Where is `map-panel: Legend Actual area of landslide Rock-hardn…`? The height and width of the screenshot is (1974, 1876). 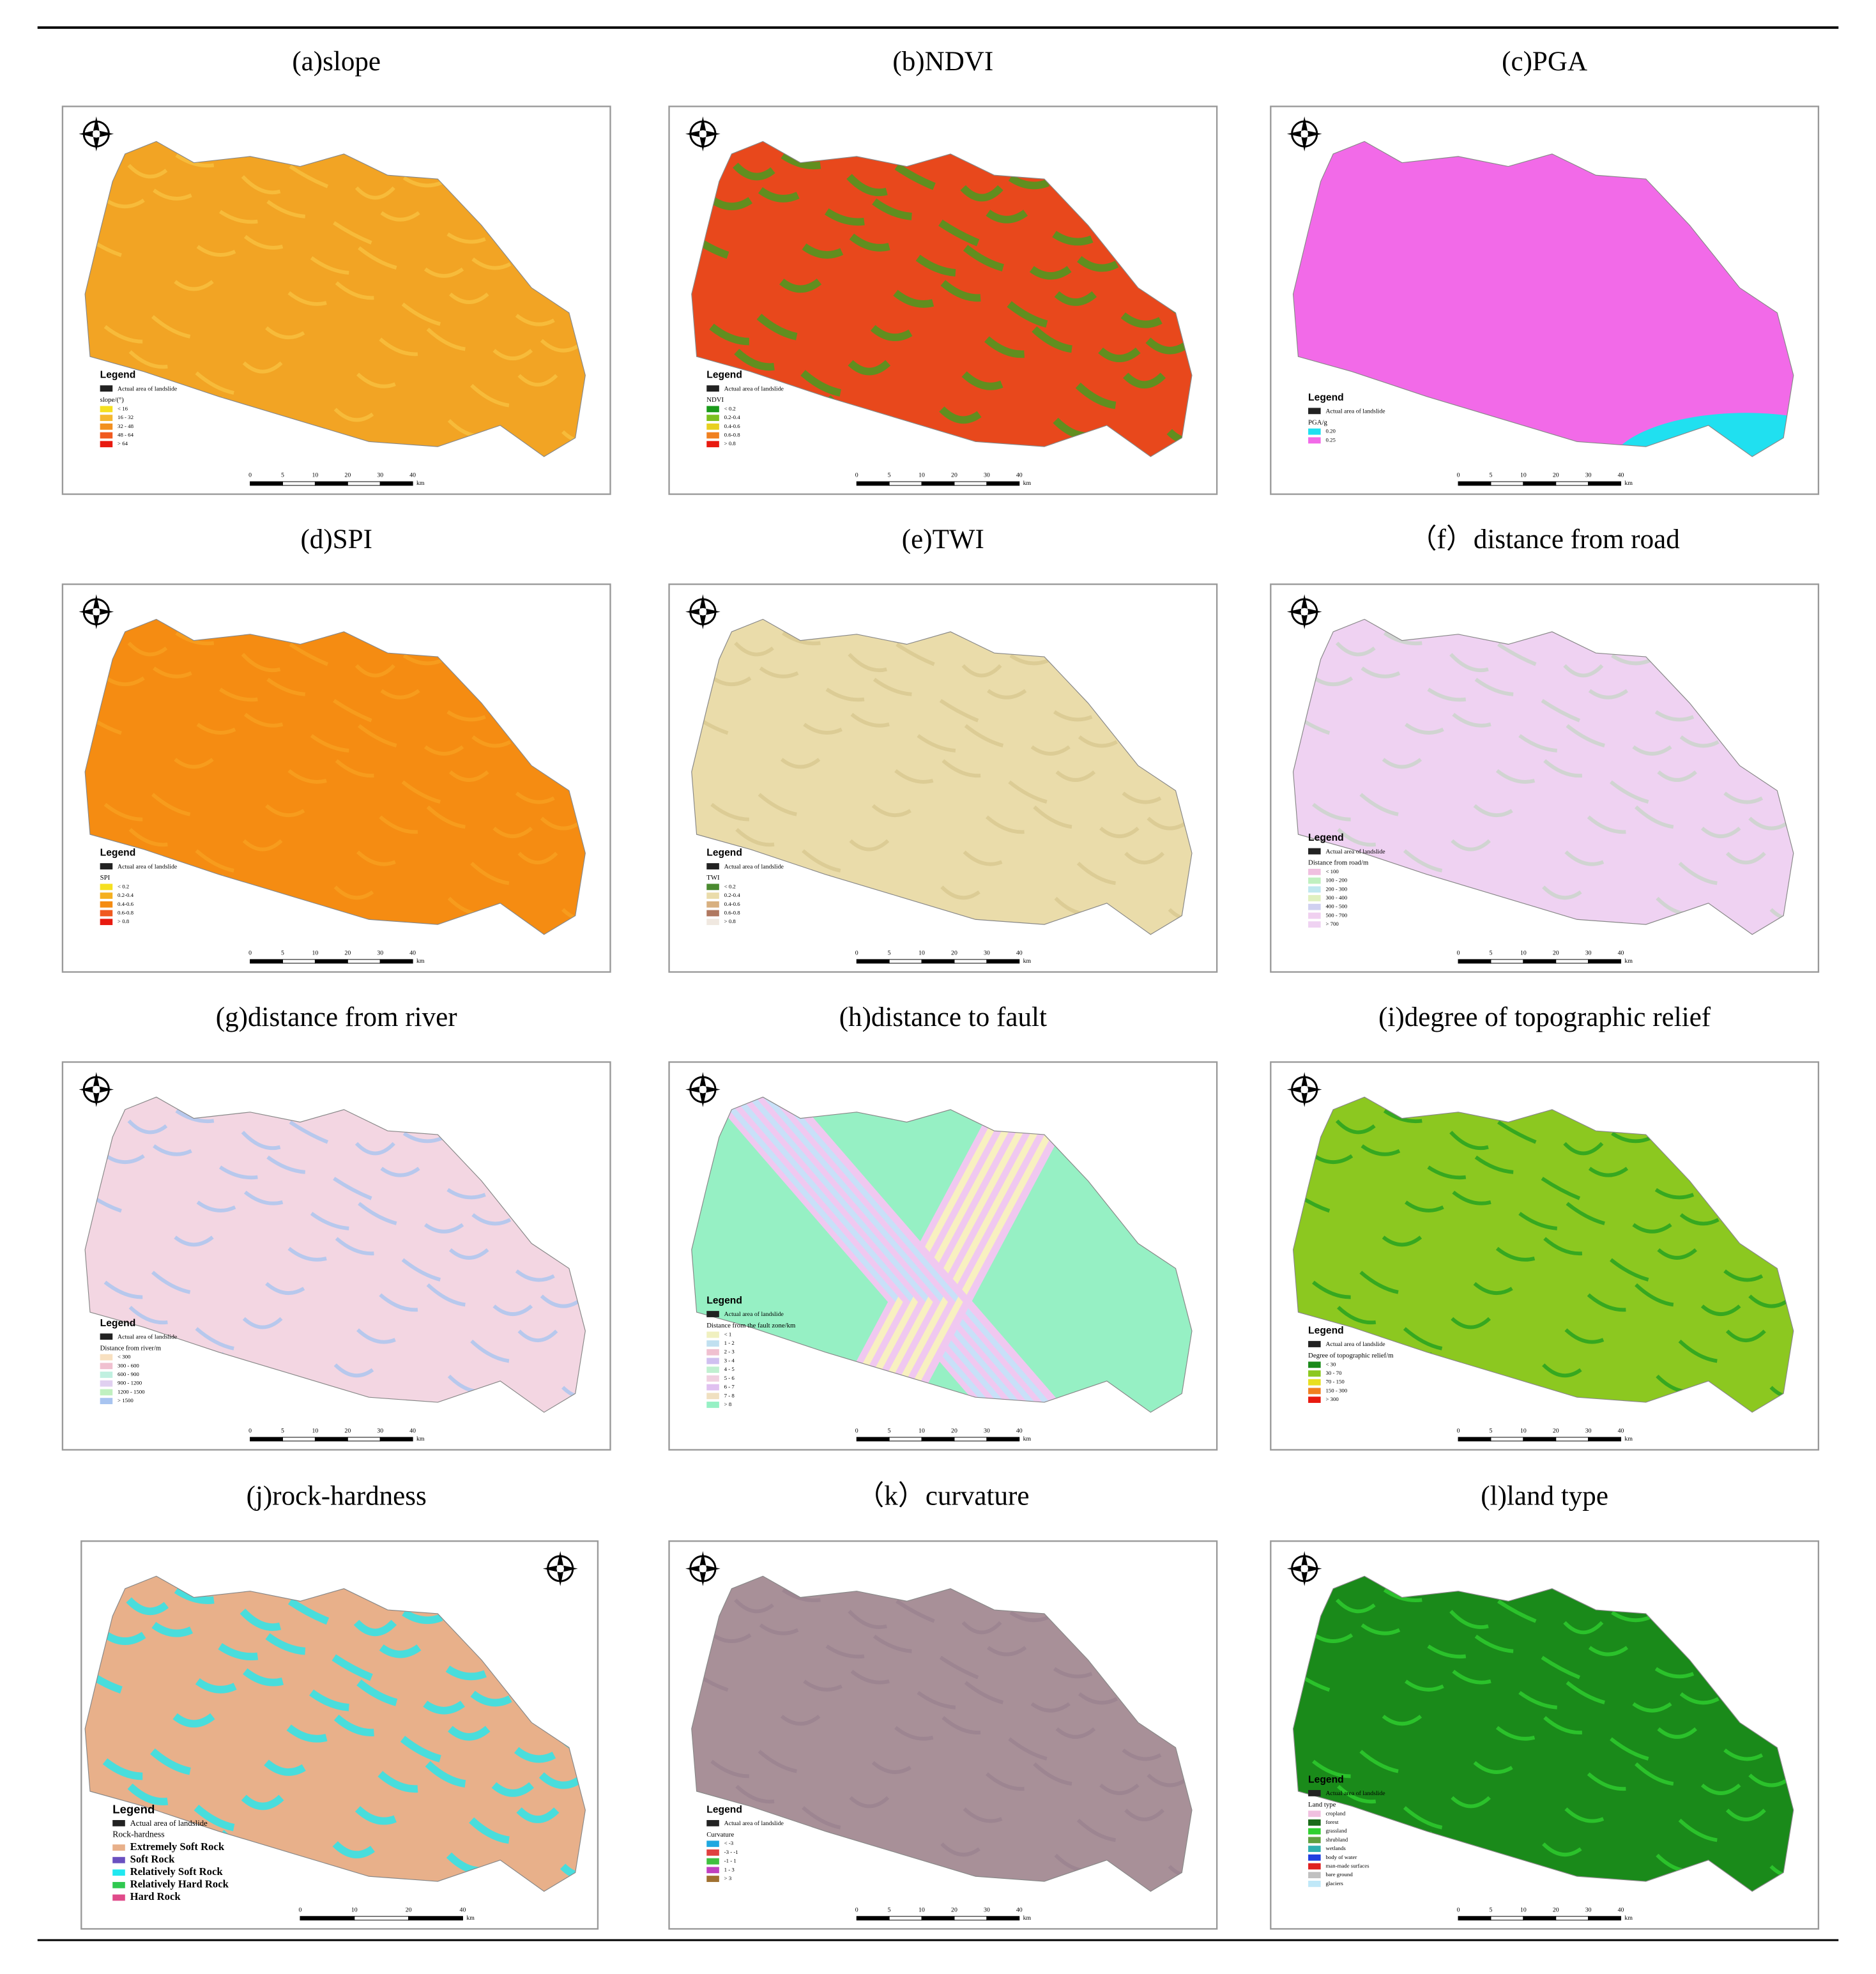
map-panel: Legend Actual area of landslide Rock-hardn… is located at coordinates (339, 1735).